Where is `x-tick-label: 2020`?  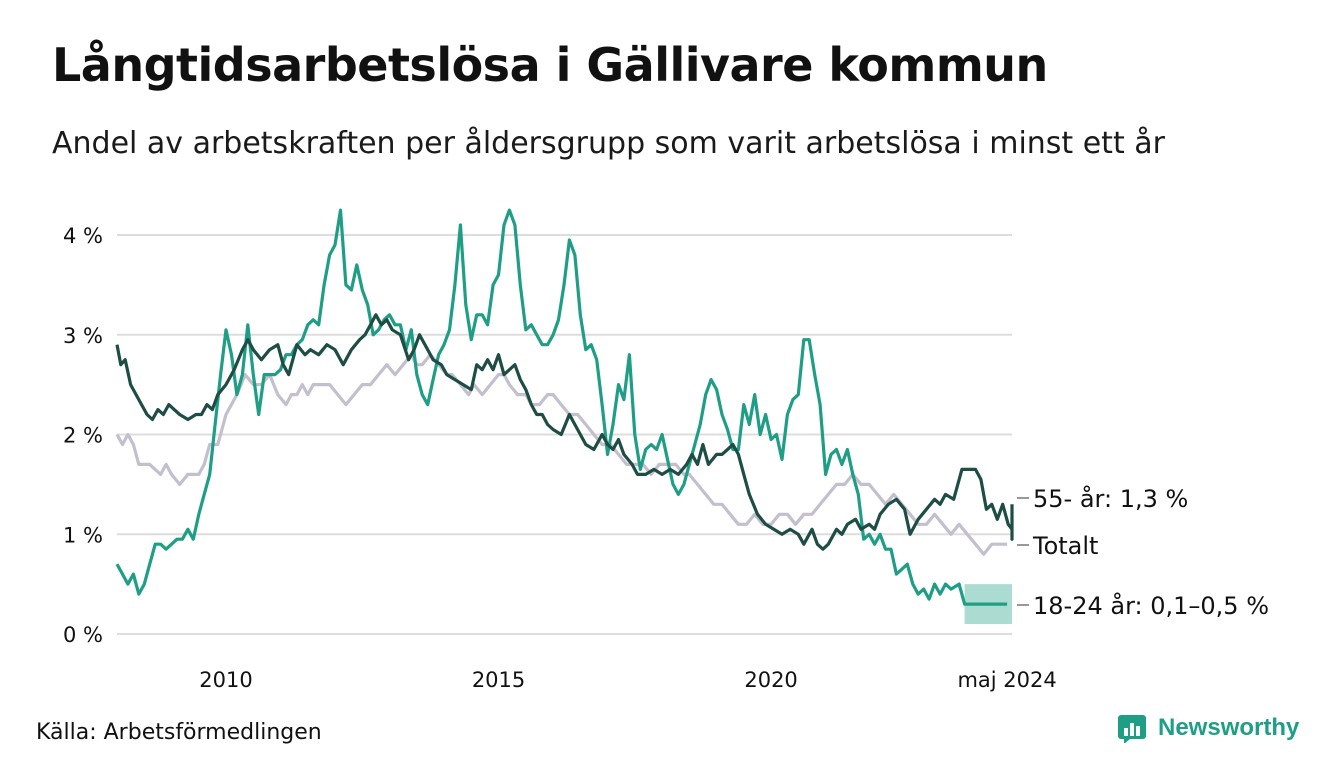 x-tick-label: 2020 is located at coordinates (770, 680).